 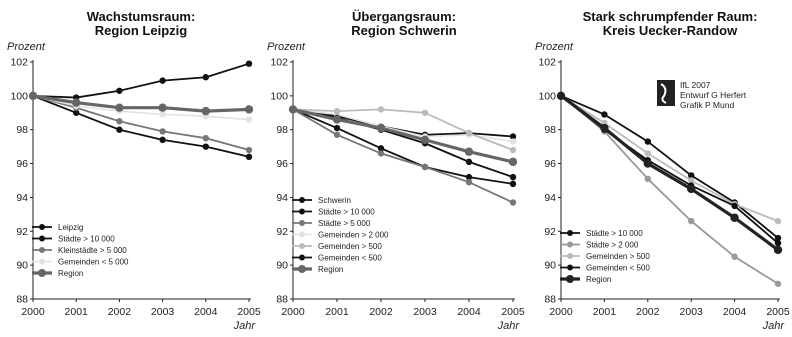 I want to click on legend-entry: Städte > 2 000, so click(x=612, y=245).